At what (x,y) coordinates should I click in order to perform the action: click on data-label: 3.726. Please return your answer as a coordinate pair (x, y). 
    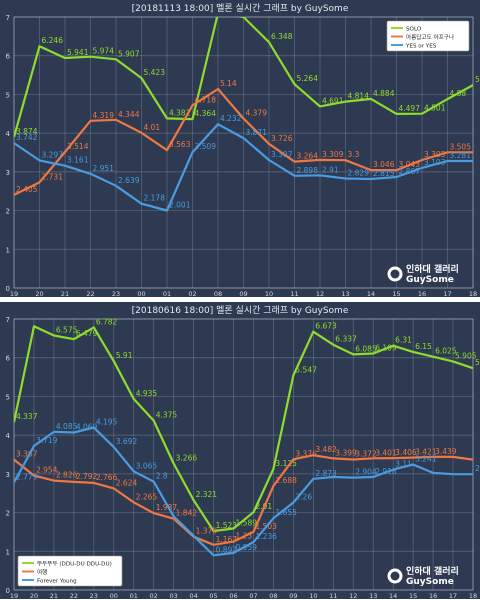
    Looking at the image, I should click on (282, 138).